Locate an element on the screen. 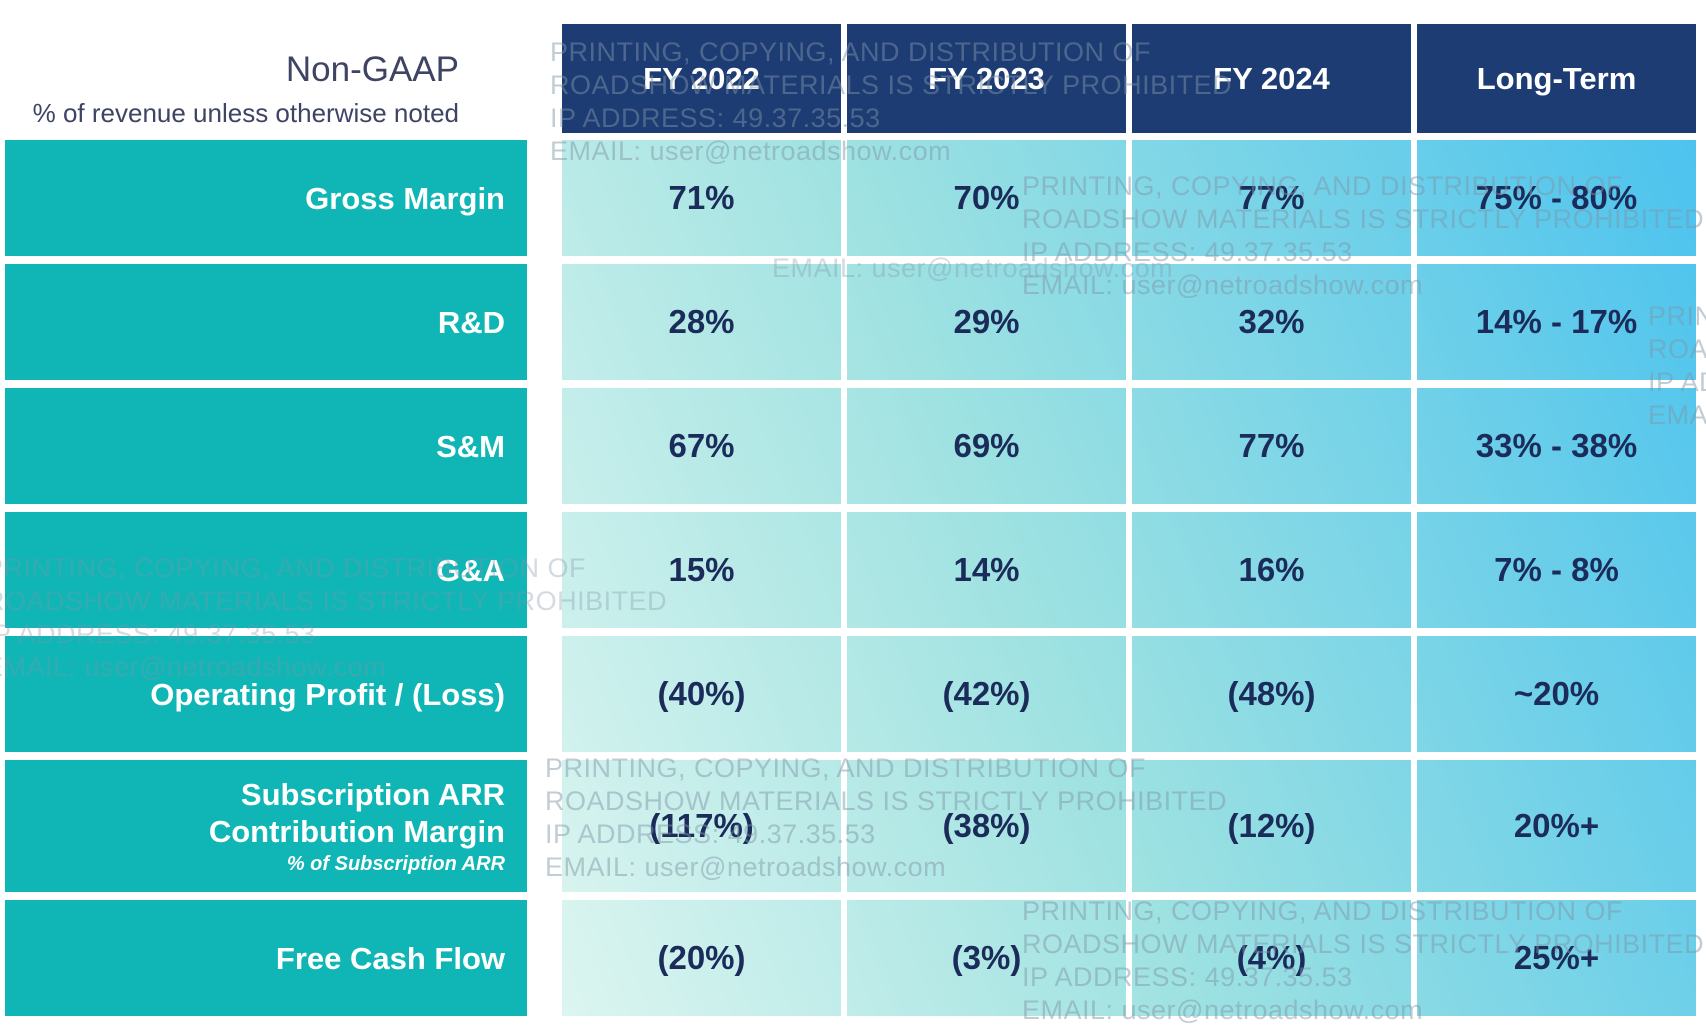 This screenshot has height=1030, width=1706. cell-operating-profit-loss-fy2023: (42%) is located at coordinates (986, 694).